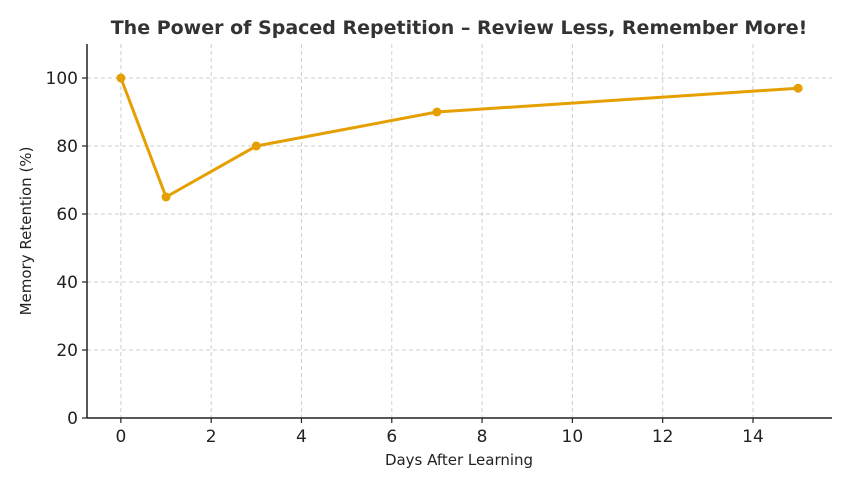 This screenshot has width=850, height=486. Describe the element at coordinates (67, 215) in the screenshot. I see `y-tick-label: 60` at that location.